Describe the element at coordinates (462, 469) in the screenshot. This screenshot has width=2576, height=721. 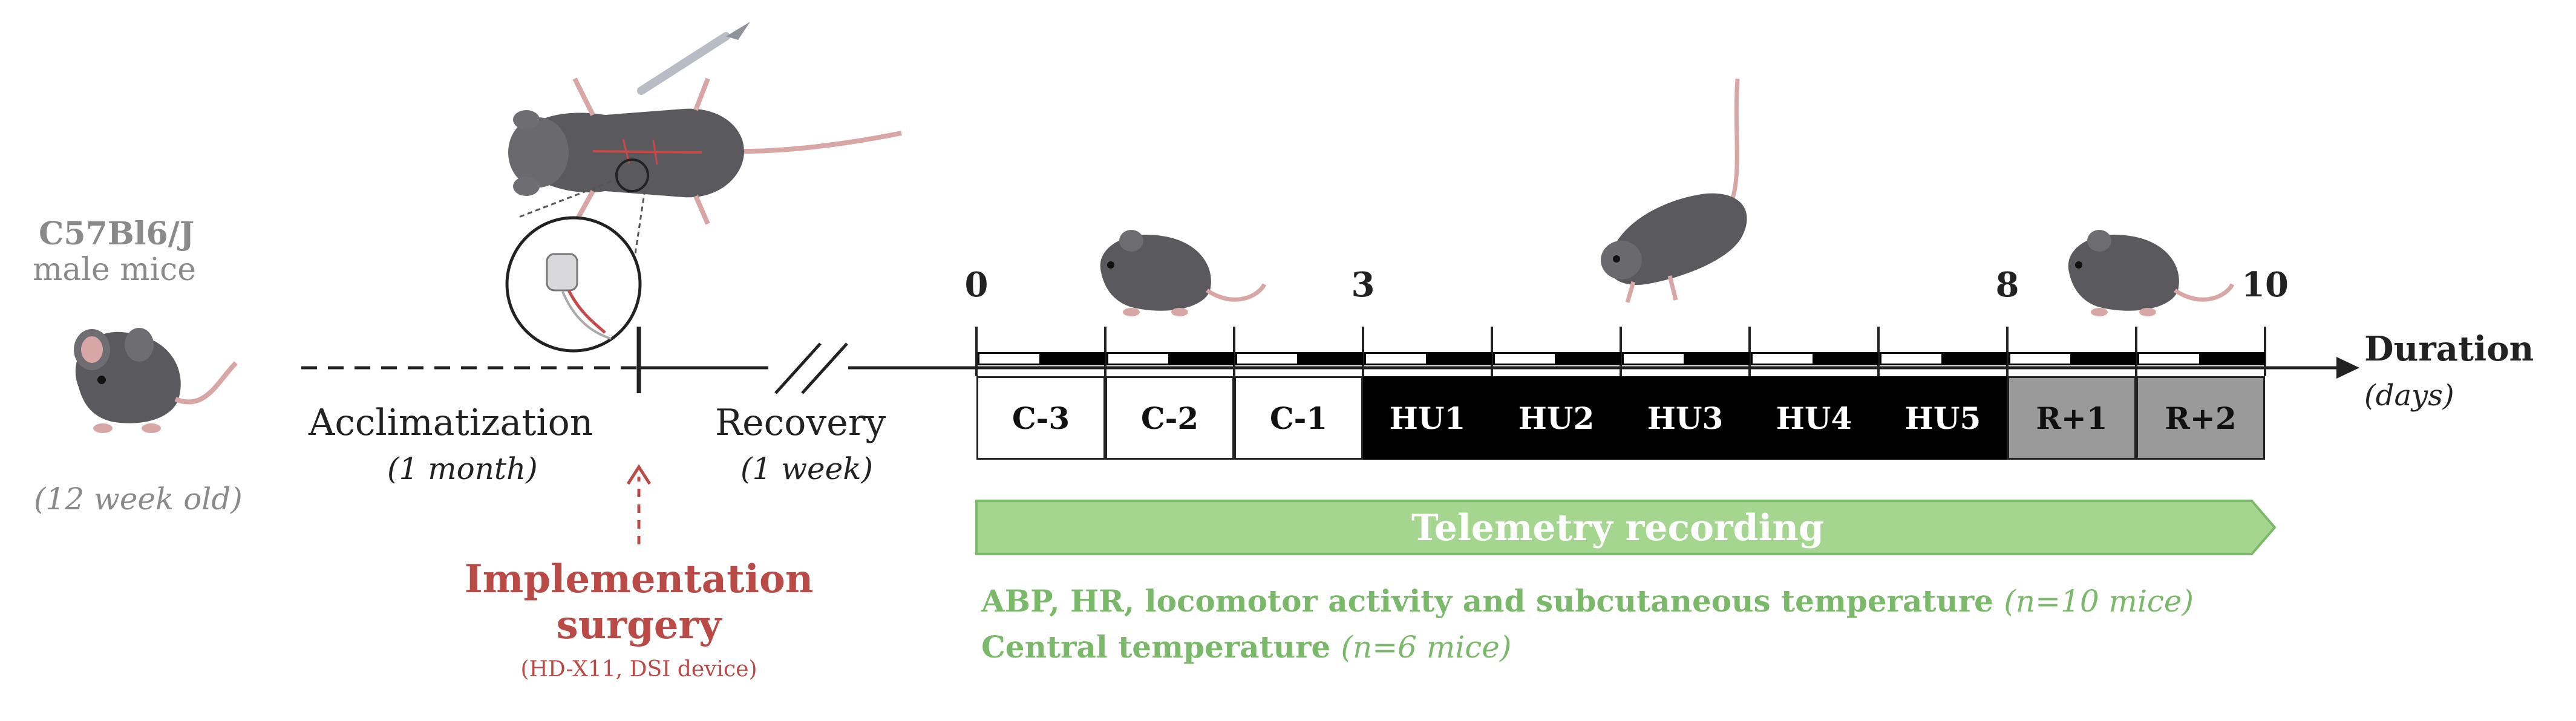
I see `acclimatization-duration: (1 month)` at that location.